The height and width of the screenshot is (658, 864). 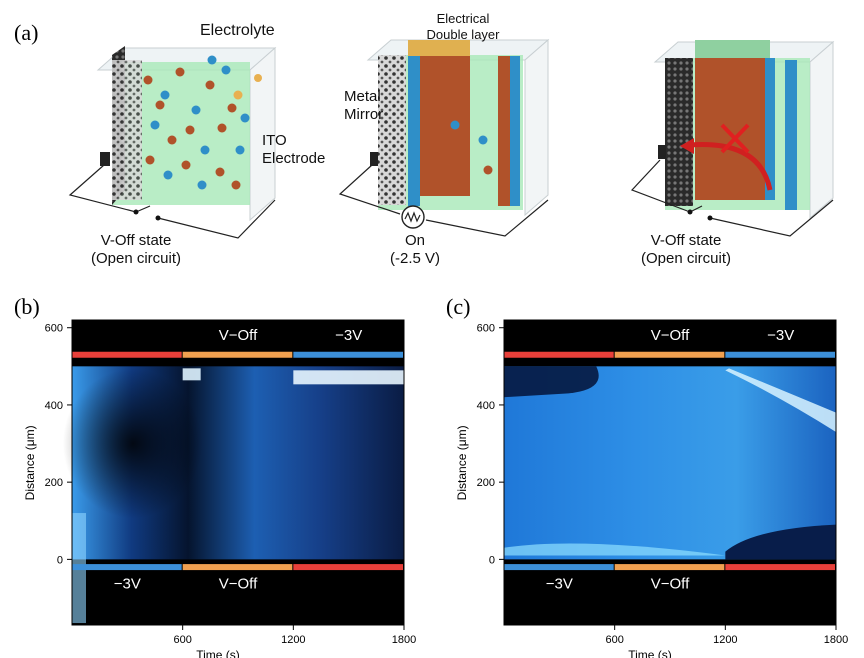 I want to click on label-ito: ITO, so click(x=274, y=140).